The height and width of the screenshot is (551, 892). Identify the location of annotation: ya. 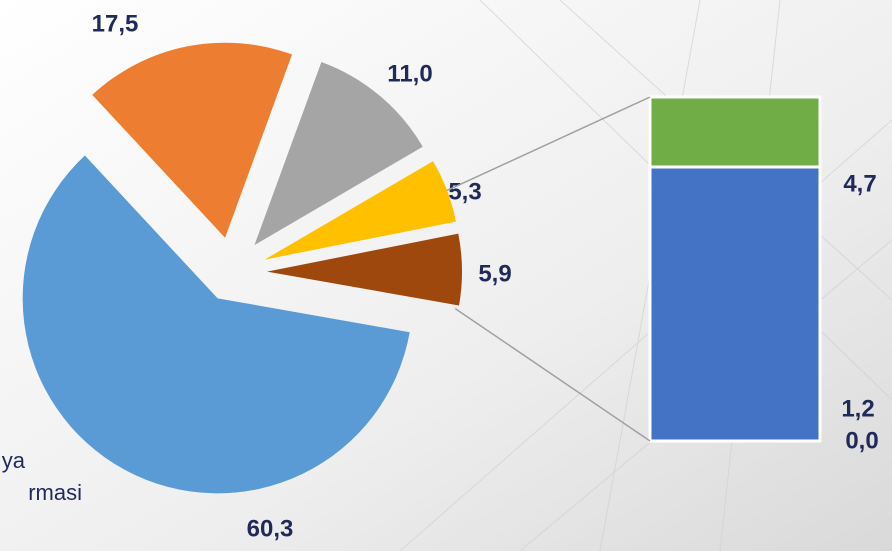
(14, 460).